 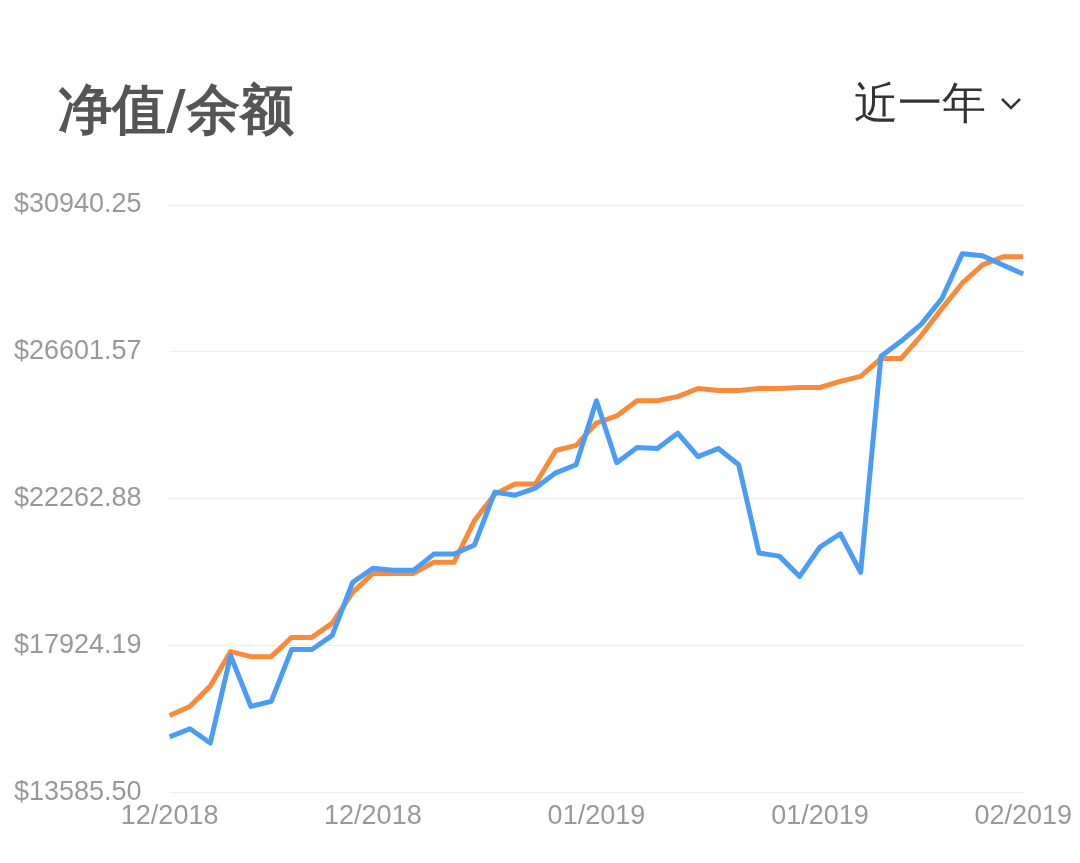 I want to click on y-tick-label: $17924.19, so click(x=78, y=644).